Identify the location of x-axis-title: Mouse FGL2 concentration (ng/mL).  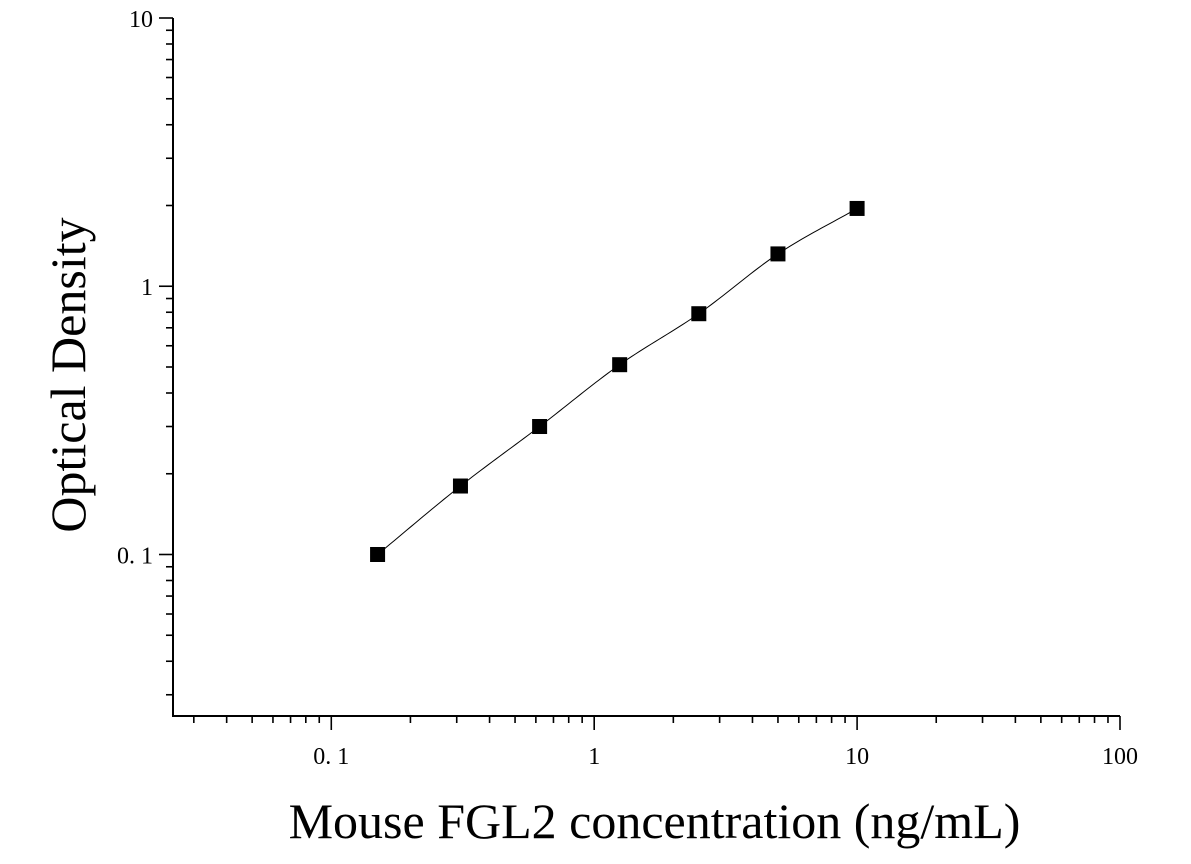
(655, 821).